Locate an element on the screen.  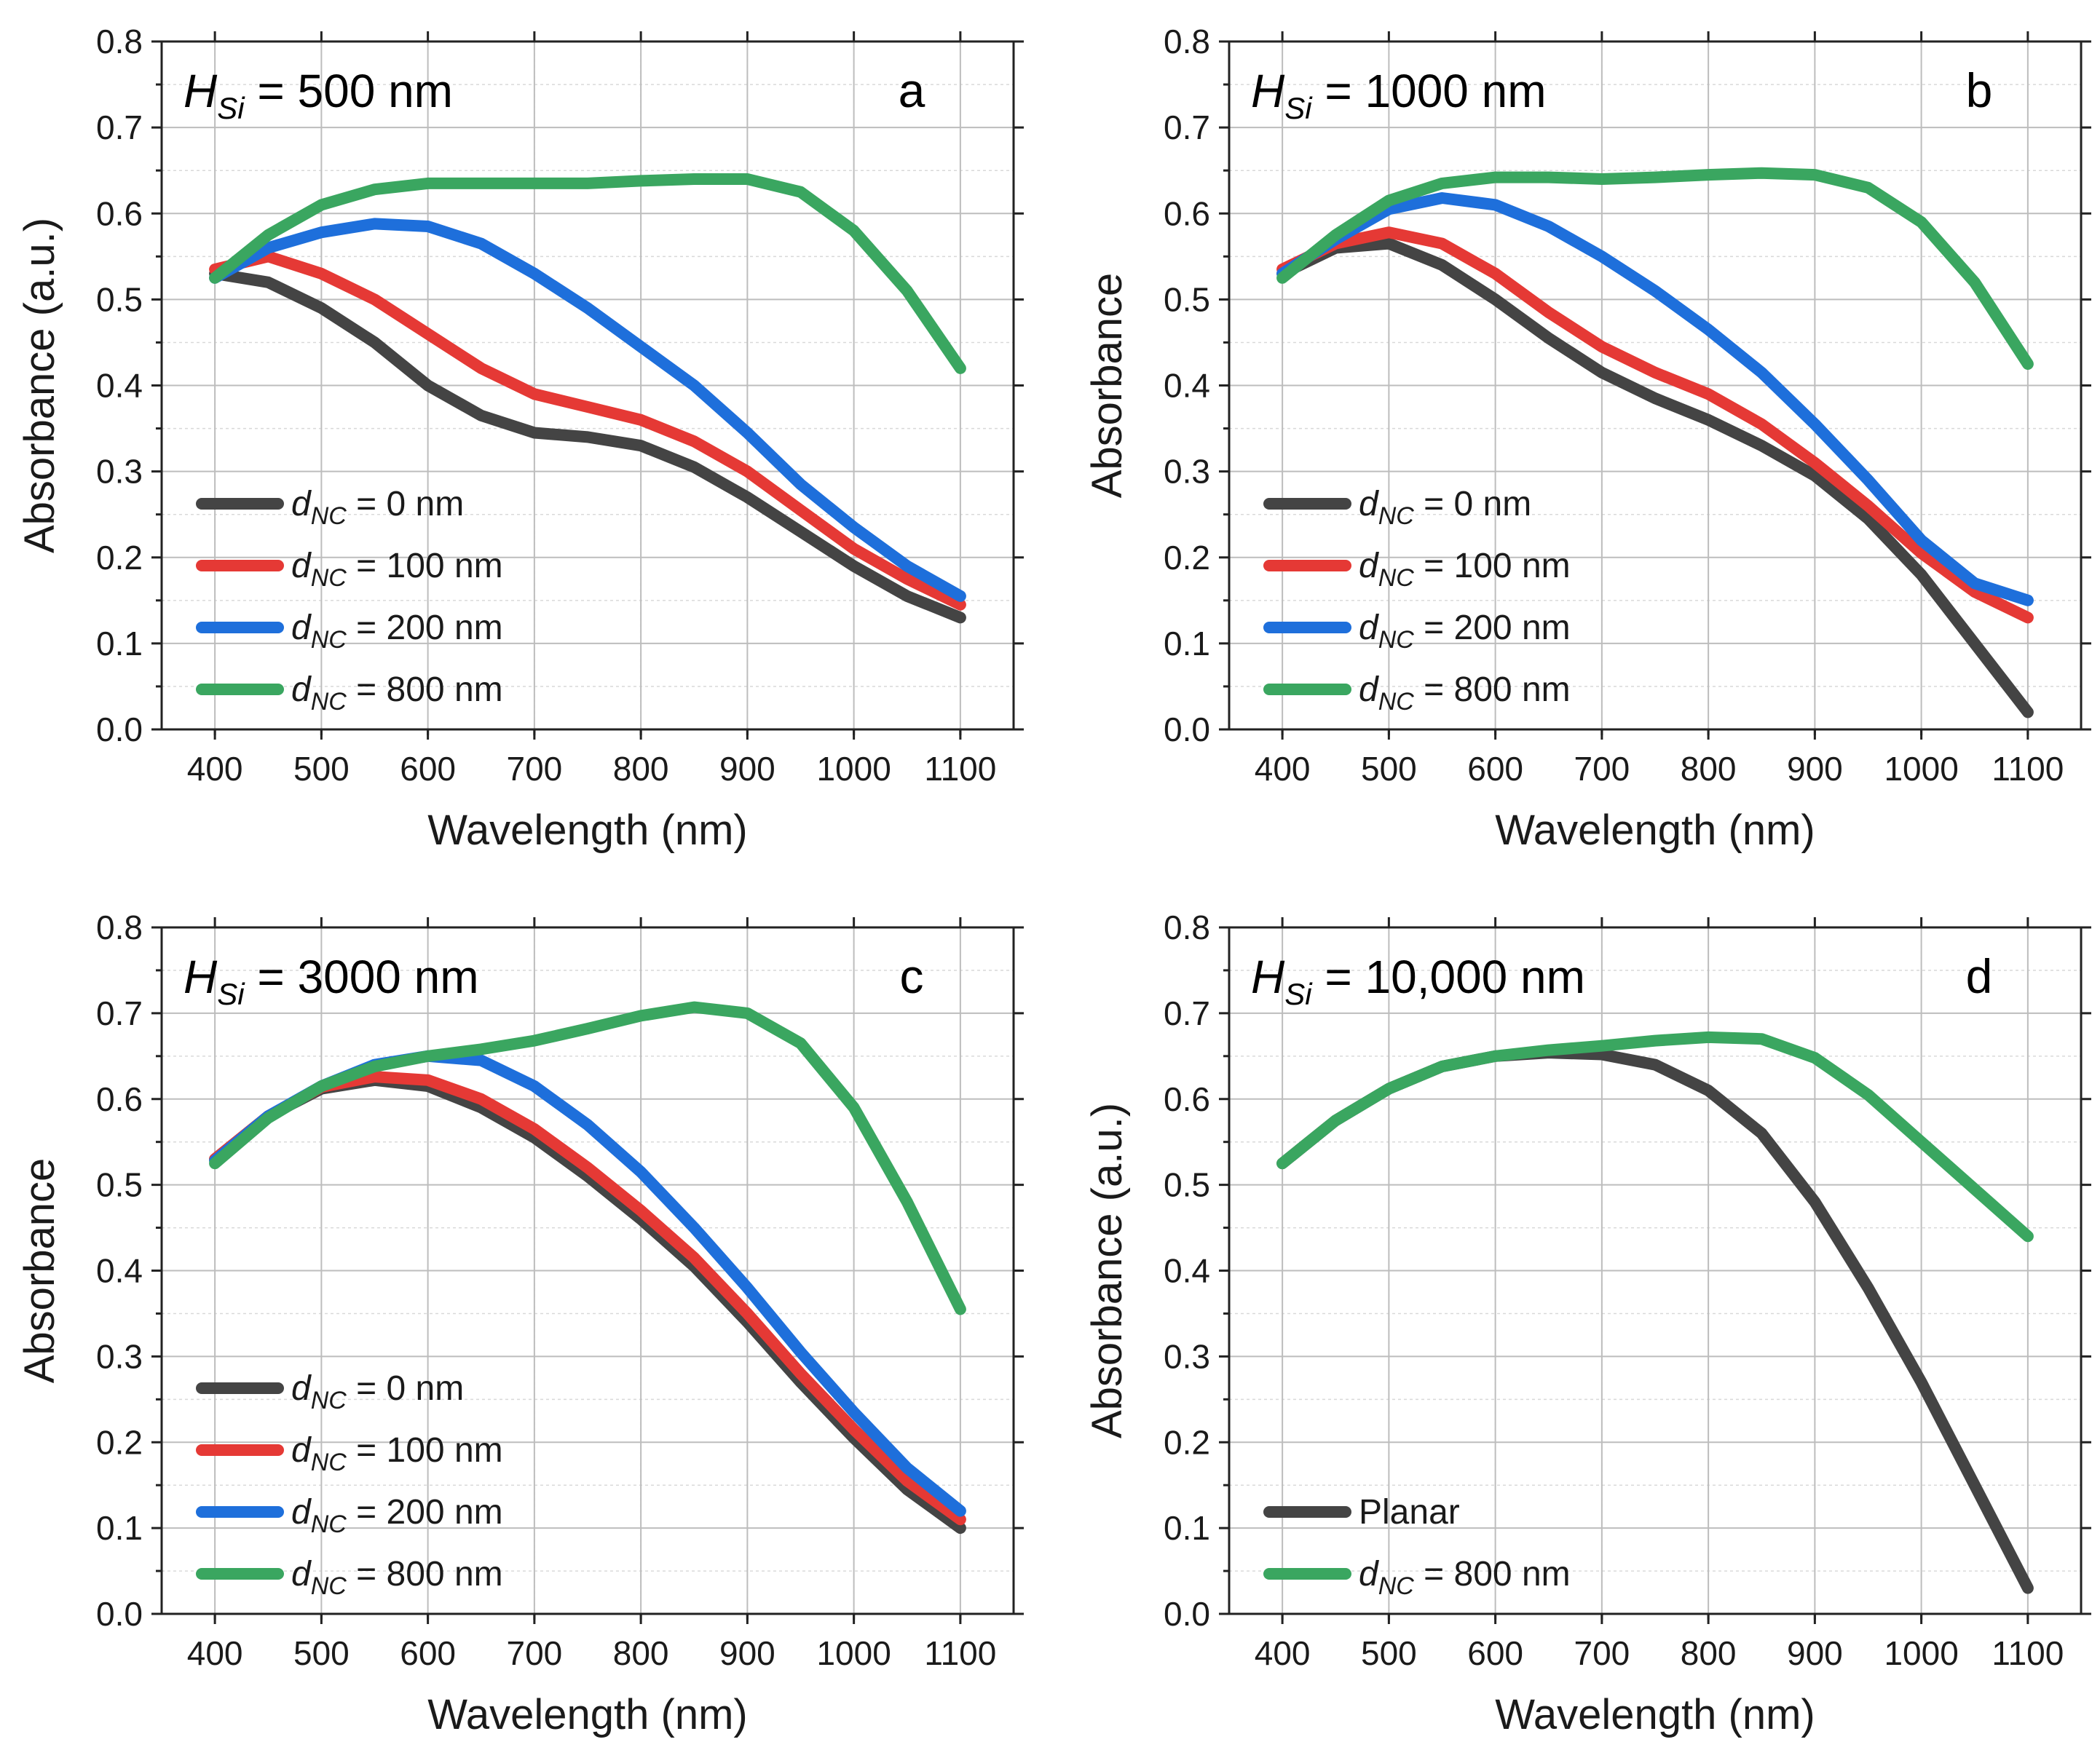
legend-label-0: dNC = 0 nm is located at coordinates (377, 1391).